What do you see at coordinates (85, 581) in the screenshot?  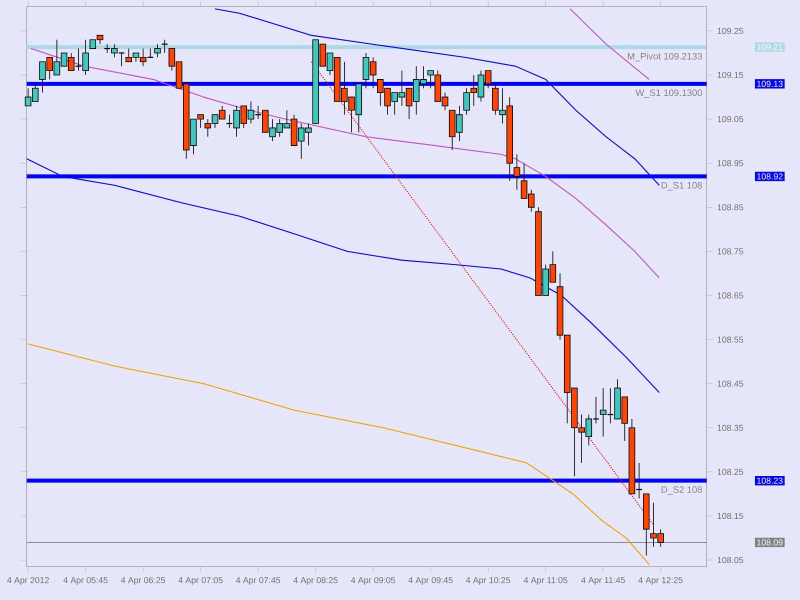 I see `x-tick-label: 4 Apr 05:45` at bounding box center [85, 581].